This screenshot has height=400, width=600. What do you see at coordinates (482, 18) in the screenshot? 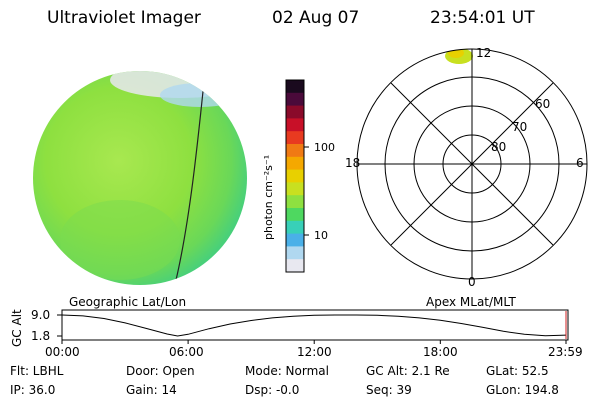
I see `image-time: 23:54:01 UT` at bounding box center [482, 18].